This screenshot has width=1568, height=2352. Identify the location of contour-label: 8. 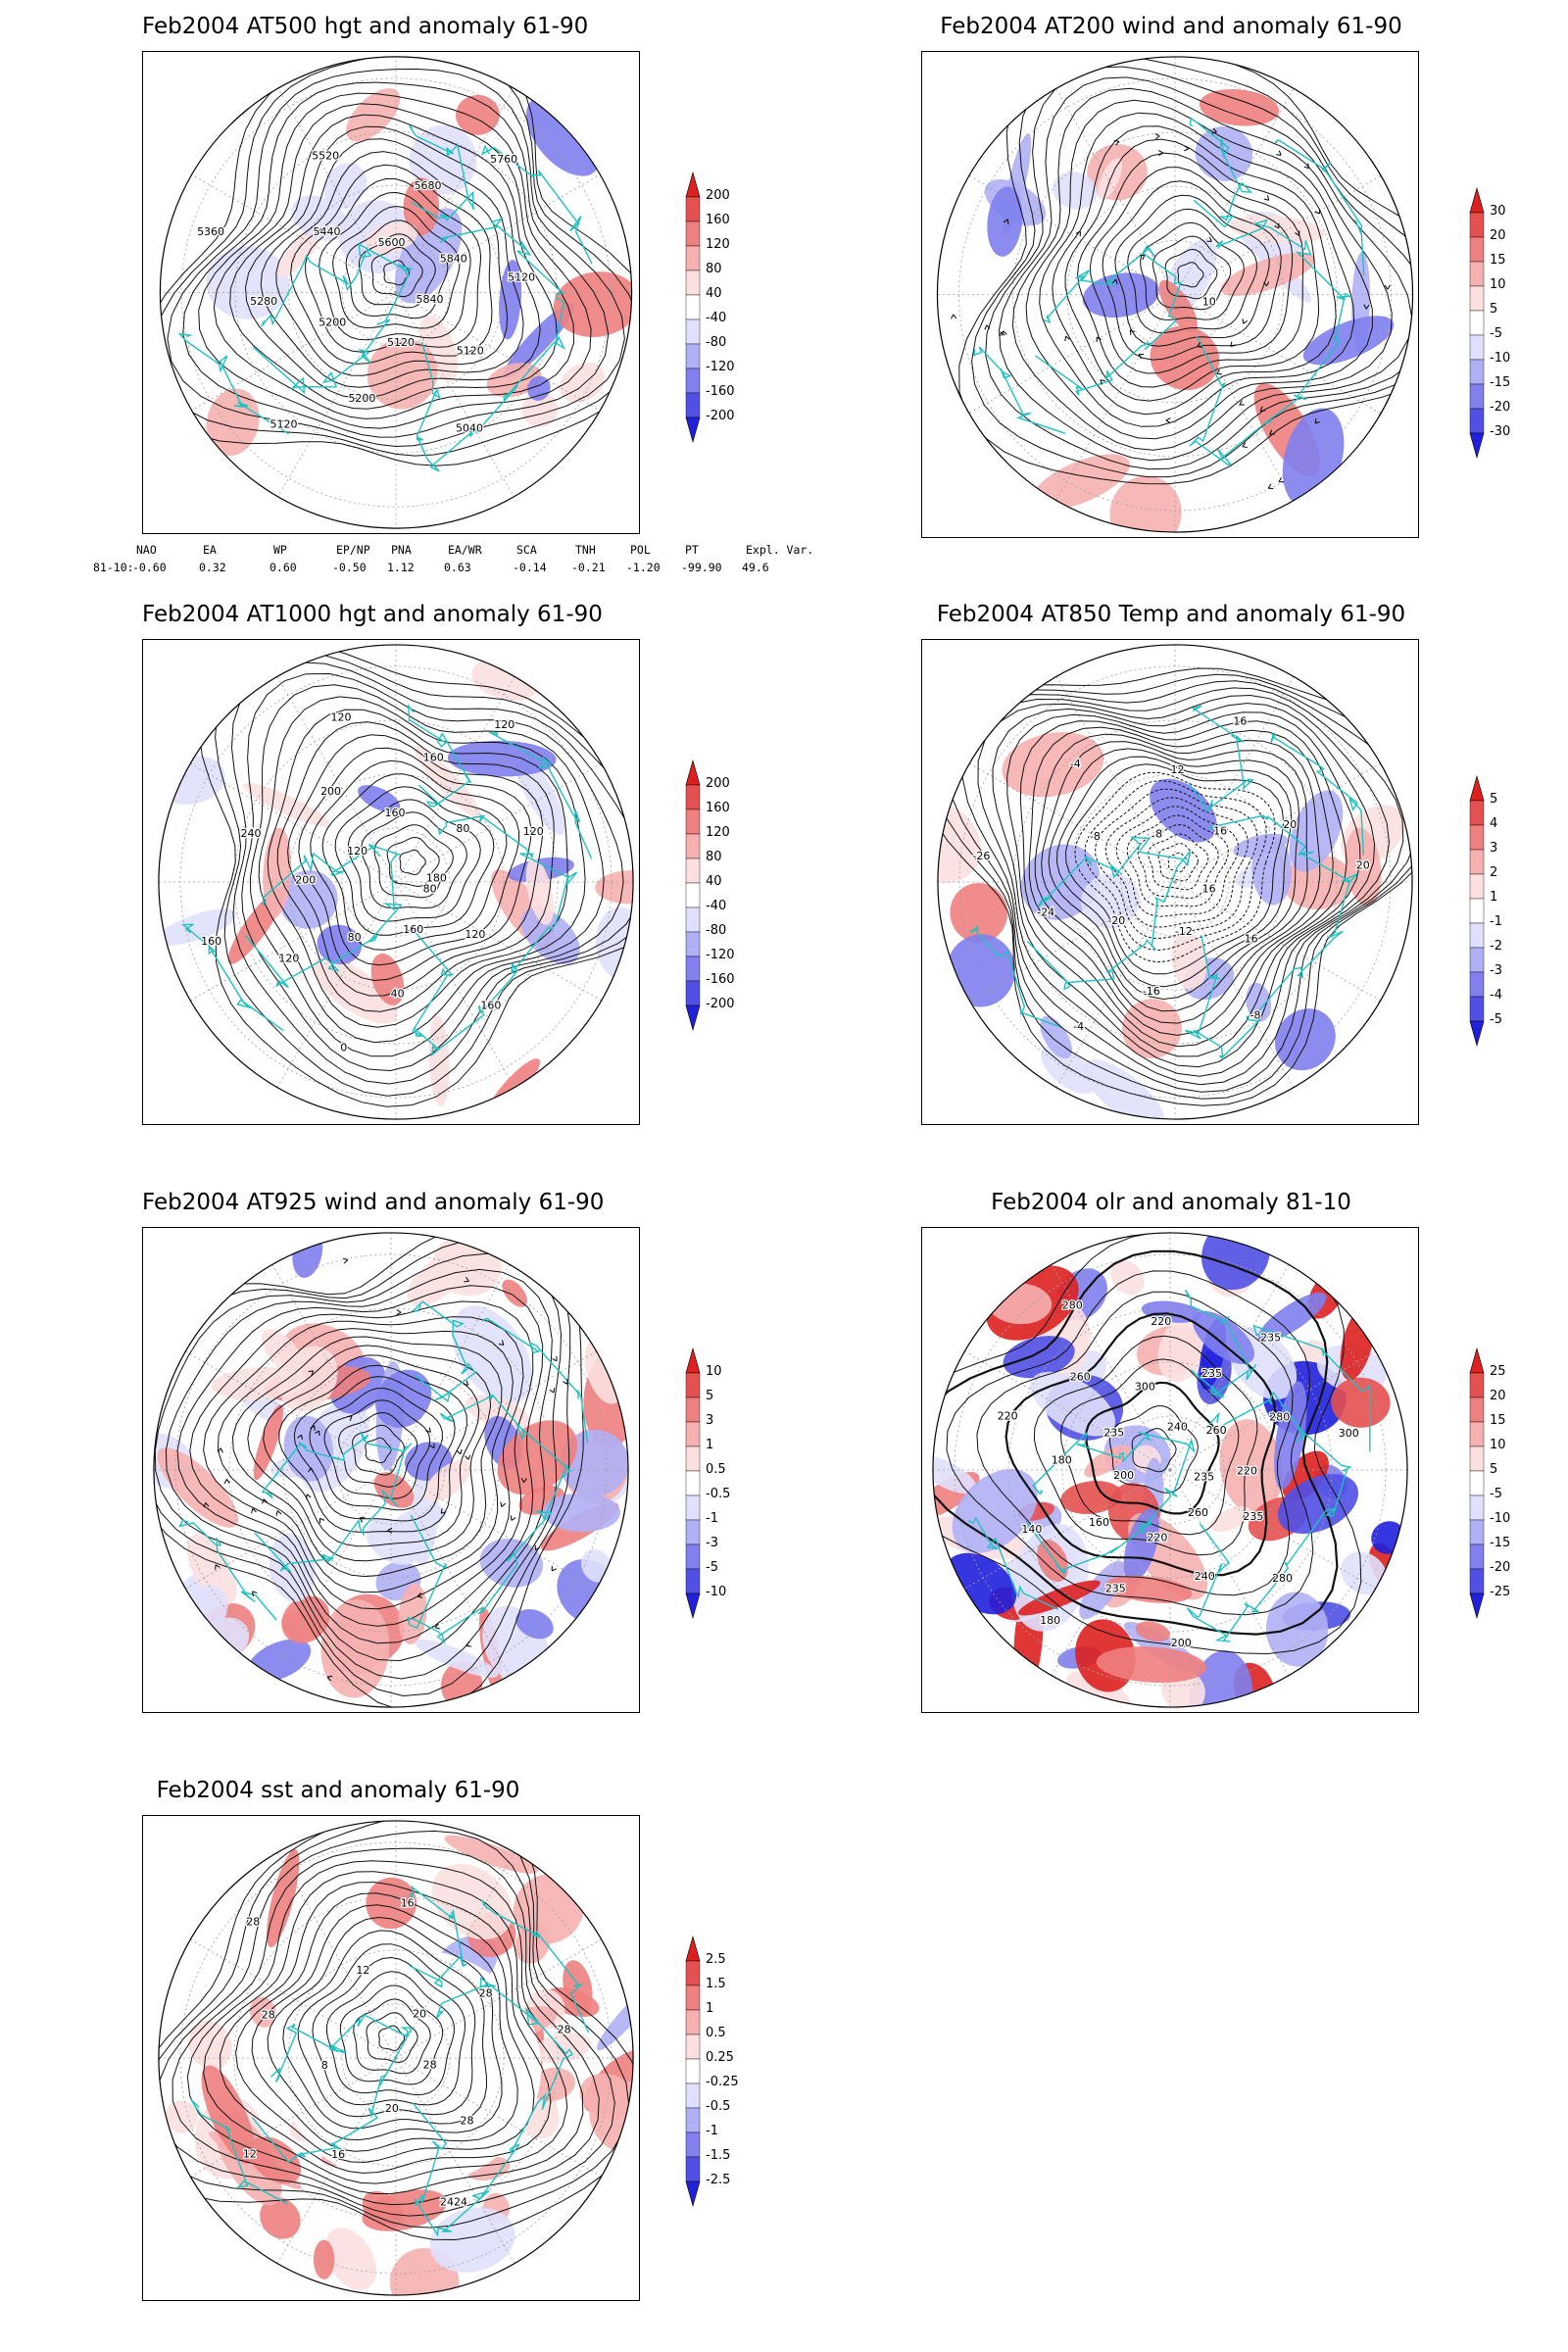
(324, 2065).